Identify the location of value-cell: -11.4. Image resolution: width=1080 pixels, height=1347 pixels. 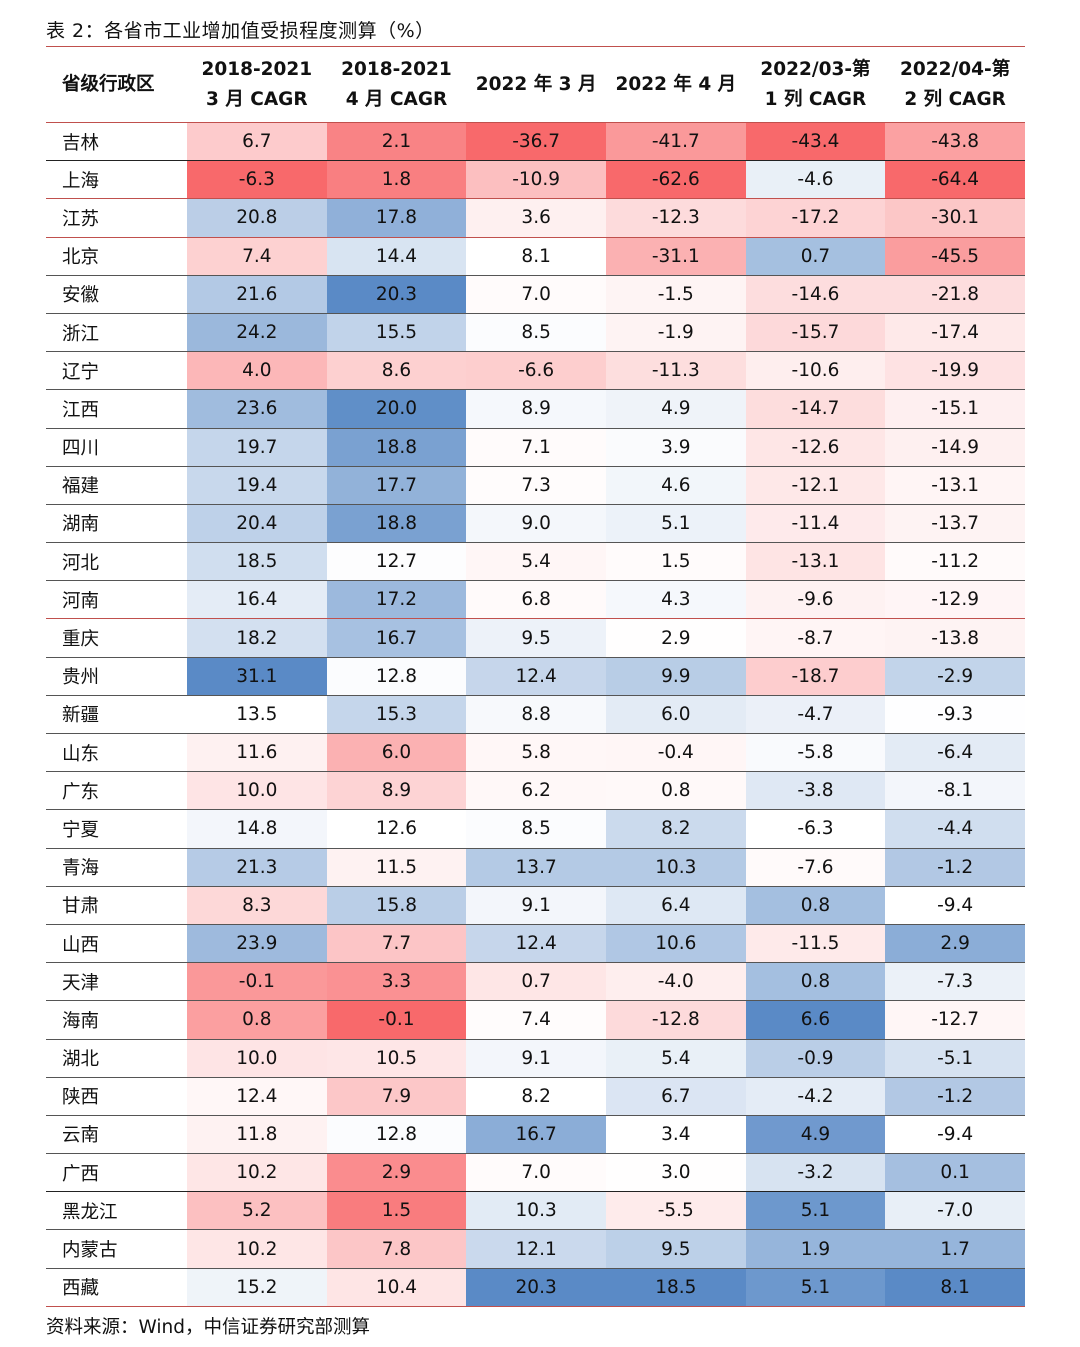
(815, 524).